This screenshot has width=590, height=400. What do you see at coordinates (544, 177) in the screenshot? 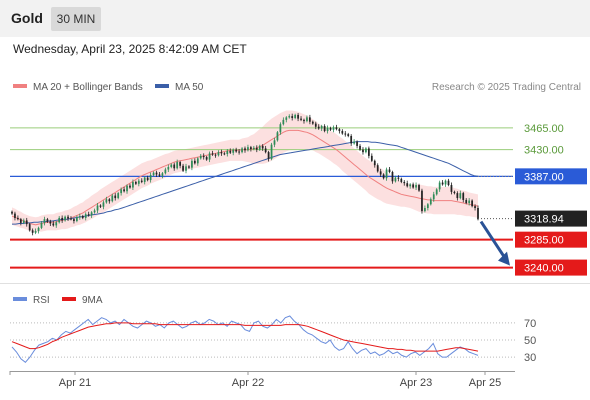
I see `level-label-3387.00: 3387.00` at bounding box center [544, 177].